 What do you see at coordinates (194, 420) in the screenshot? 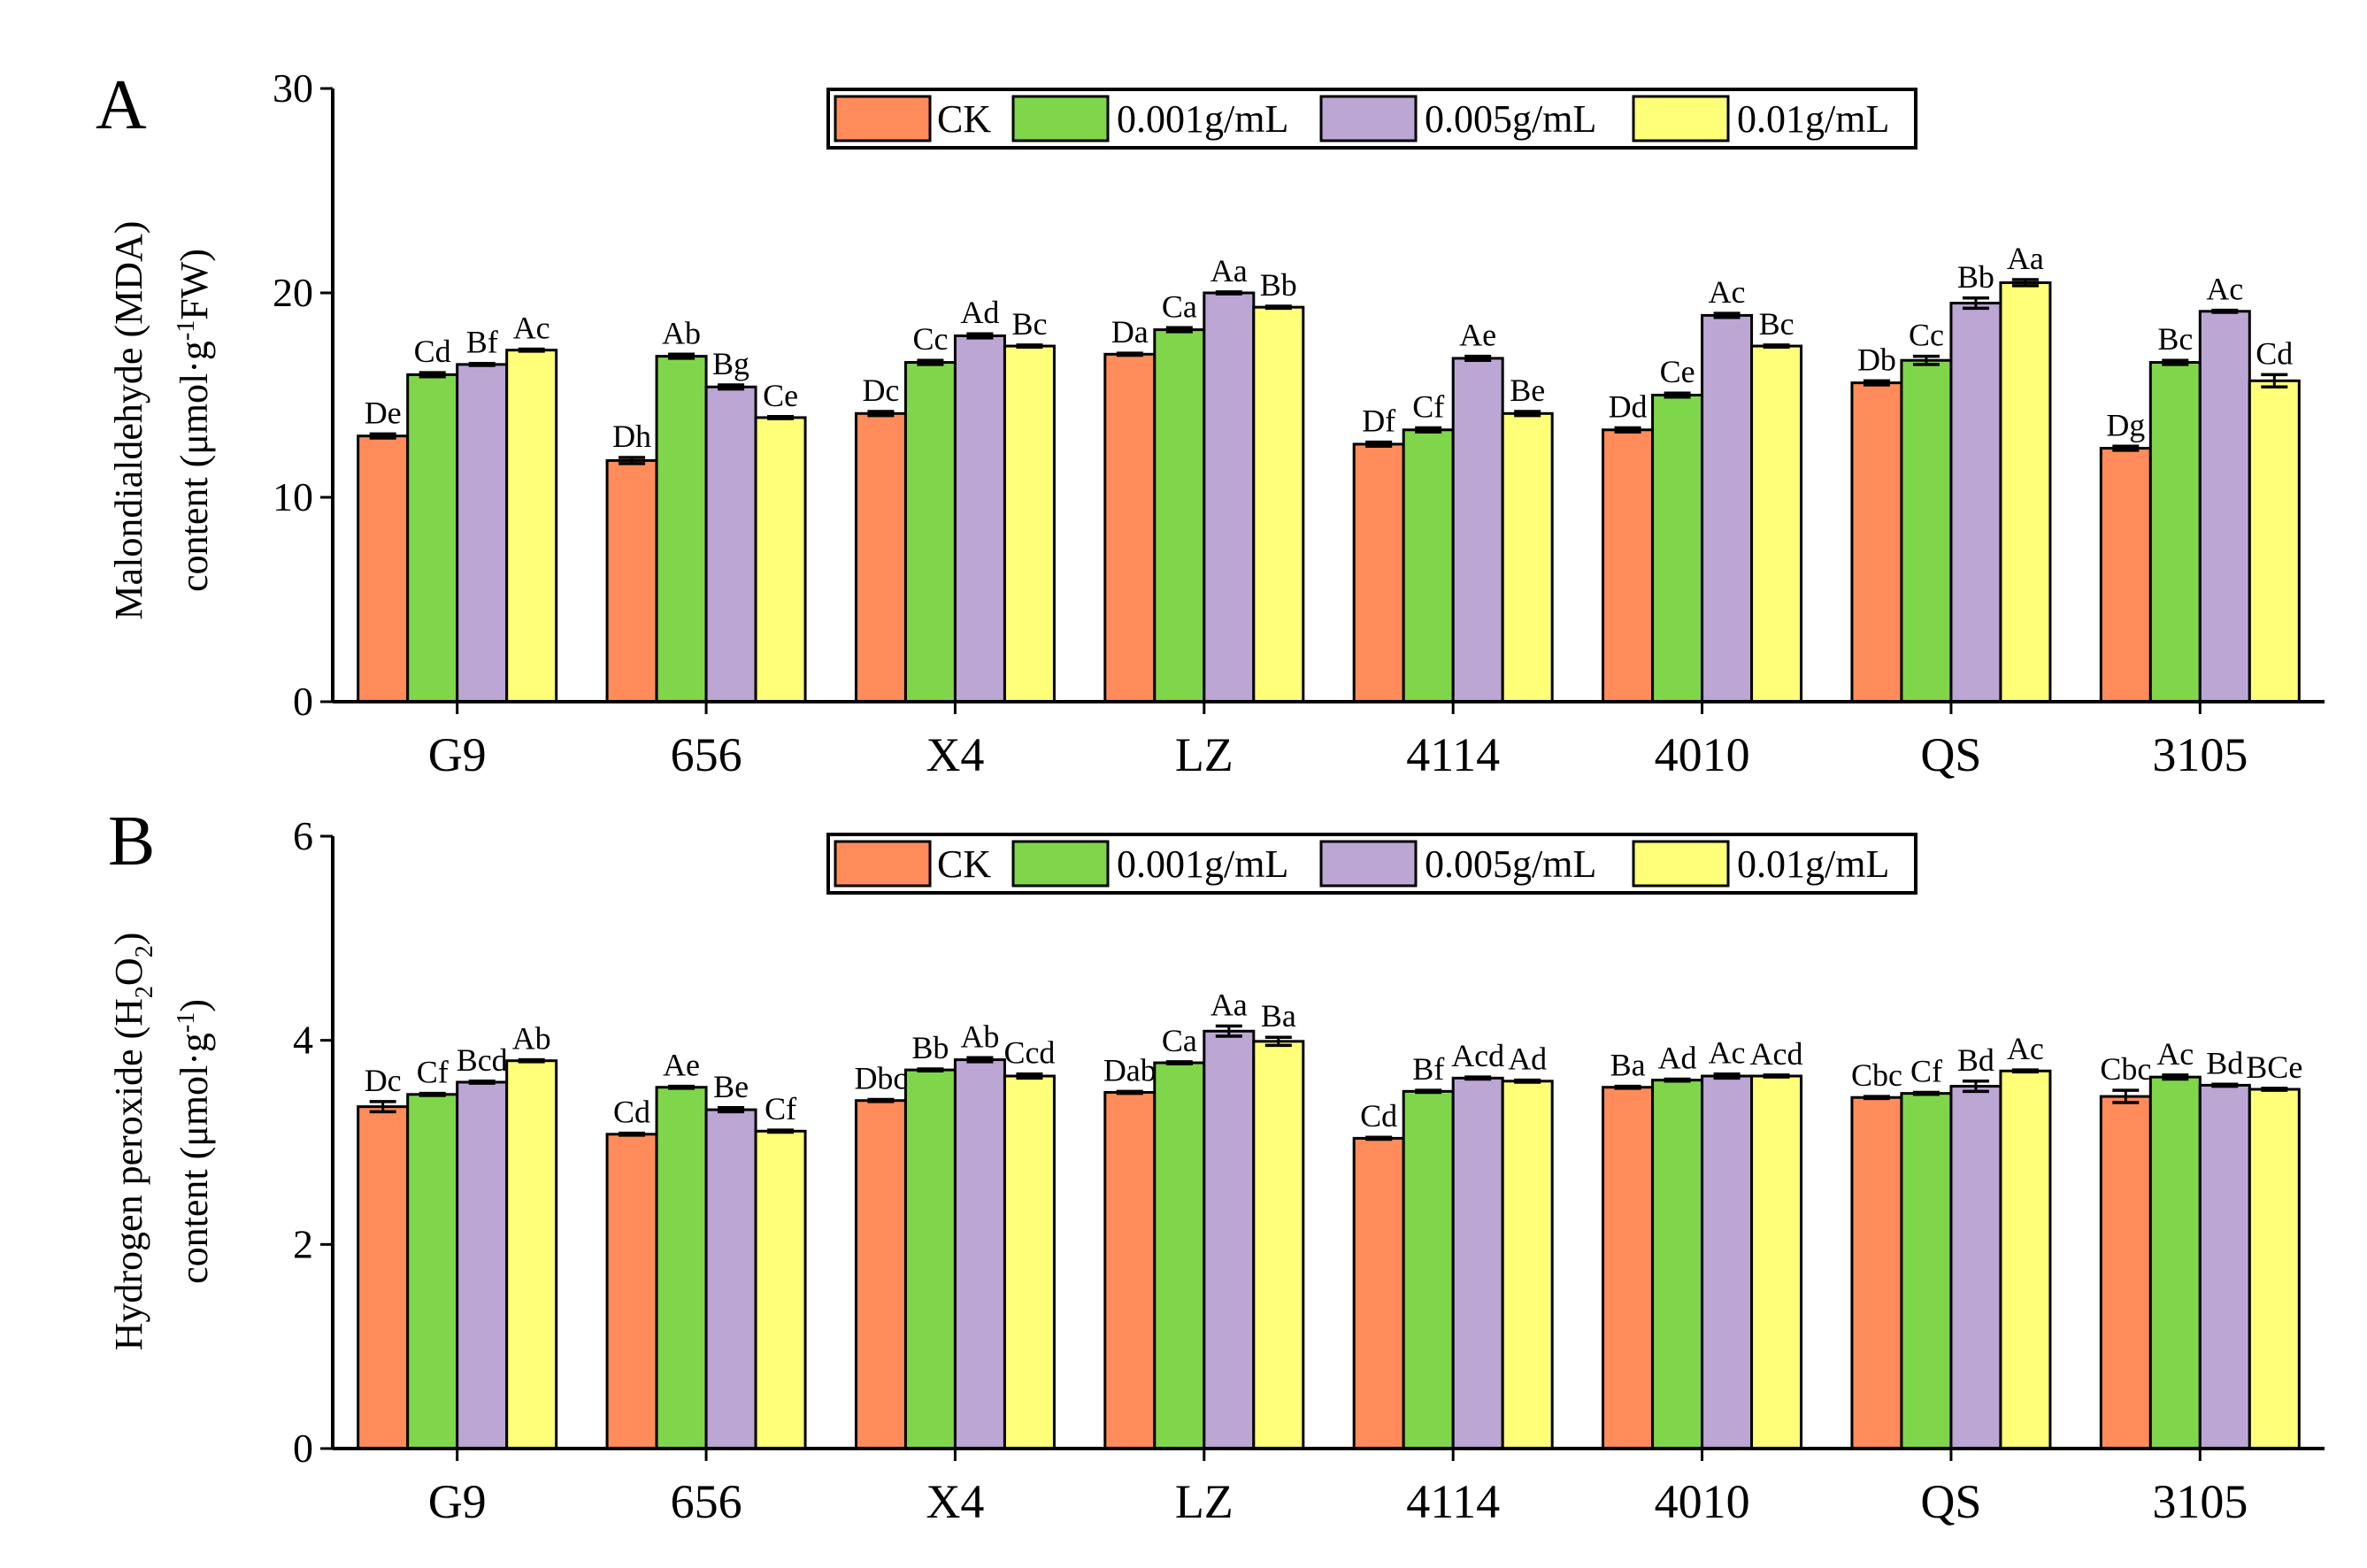
I see `panel-a-ylabel-line2: content (μmol·g-1FW)` at bounding box center [194, 420].